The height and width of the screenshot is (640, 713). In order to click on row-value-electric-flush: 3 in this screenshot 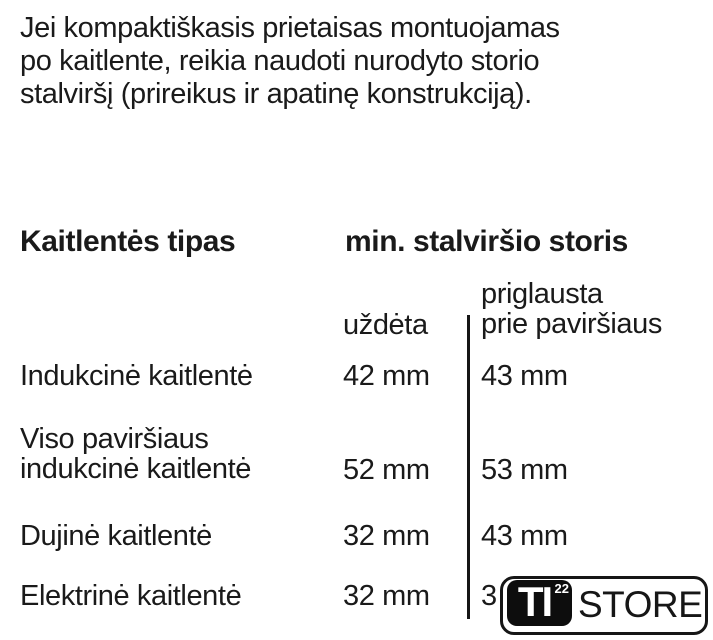, I will do `click(489, 596)`.